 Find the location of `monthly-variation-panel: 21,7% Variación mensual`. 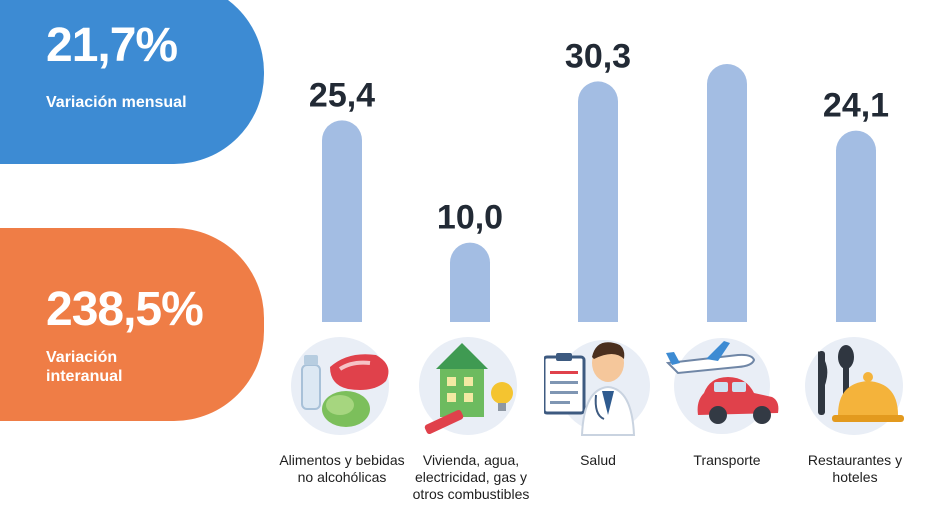

monthly-variation-panel: 21,7% Variación mensual is located at coordinates (132, 82).